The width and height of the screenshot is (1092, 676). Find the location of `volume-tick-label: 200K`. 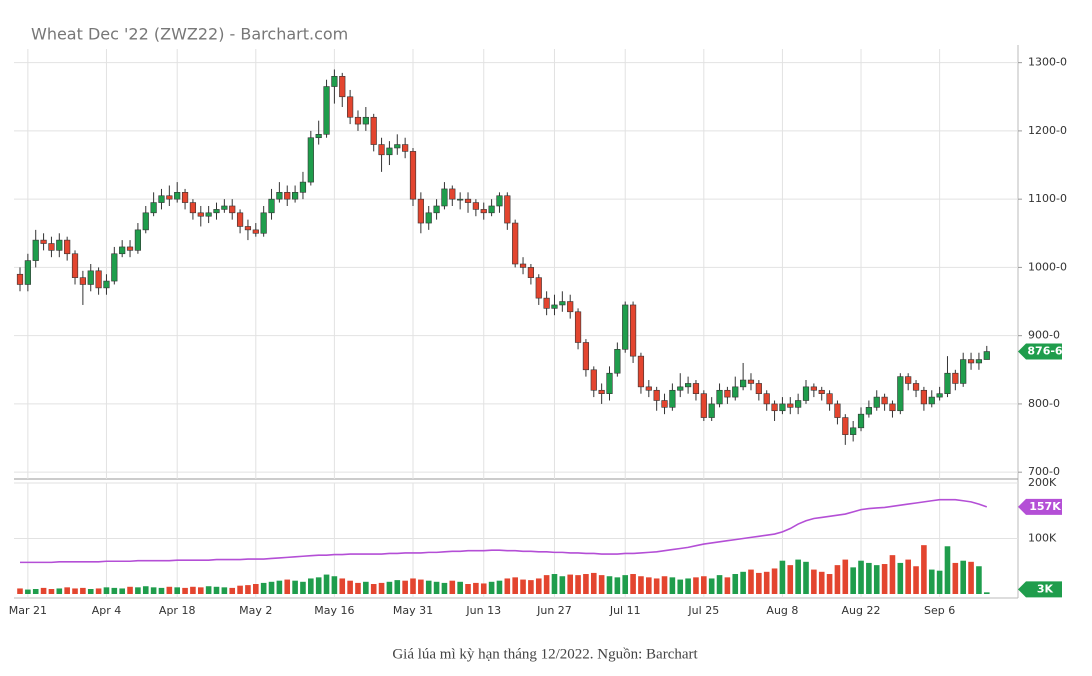

volume-tick-label: 200K is located at coordinates (1042, 482).